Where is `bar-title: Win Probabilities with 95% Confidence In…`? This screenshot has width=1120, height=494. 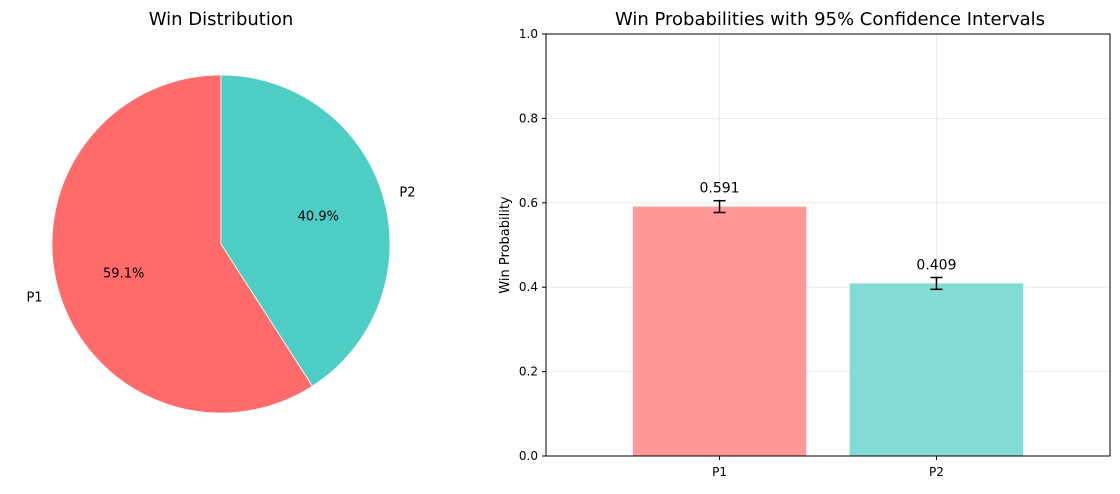
bar-title: Win Probabilities with 95% Confidence In… is located at coordinates (830, 19).